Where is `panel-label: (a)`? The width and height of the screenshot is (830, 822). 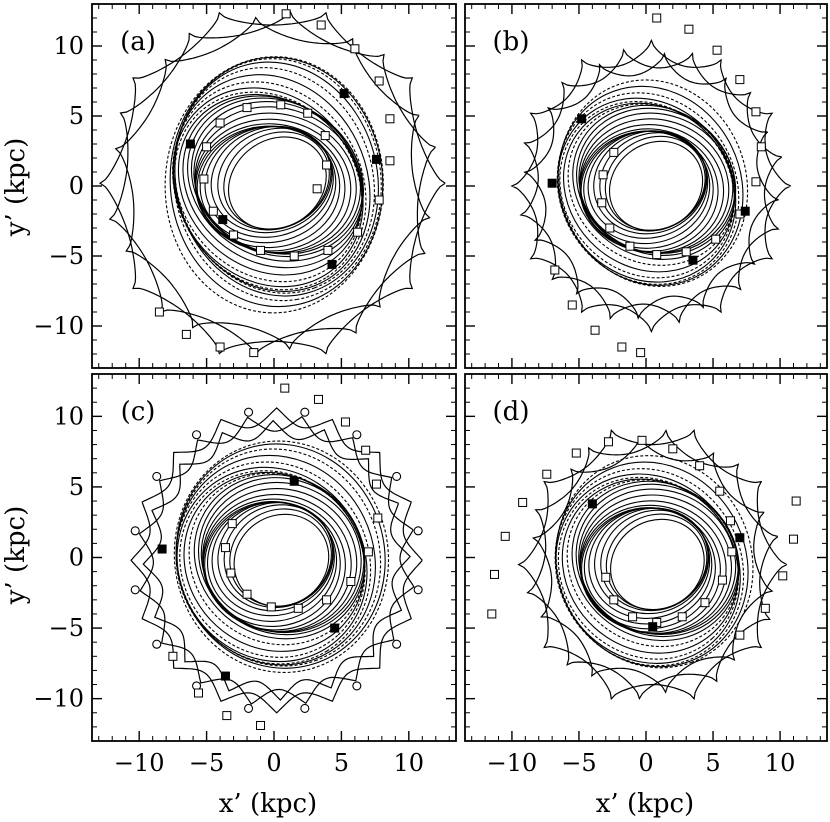 panel-label: (a) is located at coordinates (138, 42).